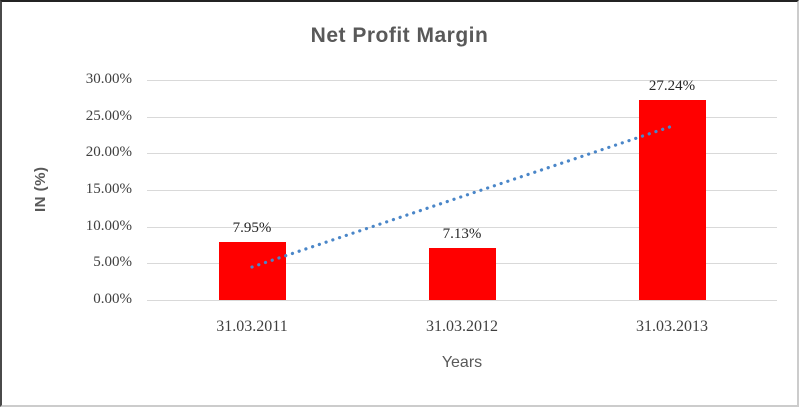 The width and height of the screenshot is (799, 407). I want to click on y-tick-label: 25.00%, so click(108, 115).